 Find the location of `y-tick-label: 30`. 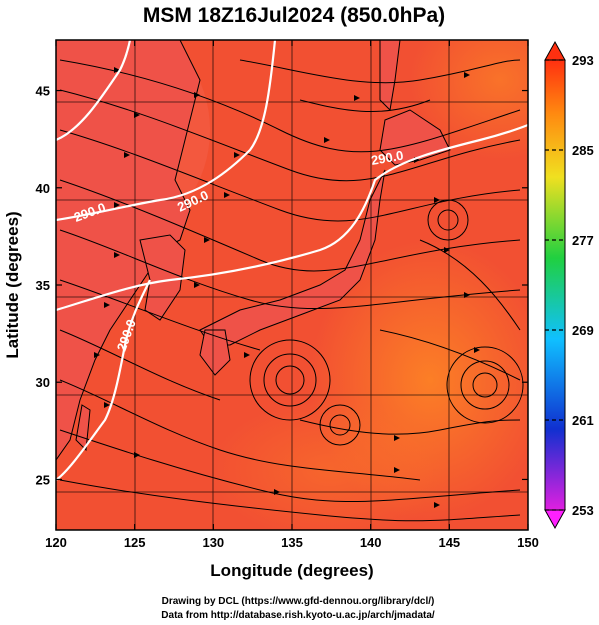

y-tick-label: 30 is located at coordinates (43, 382).